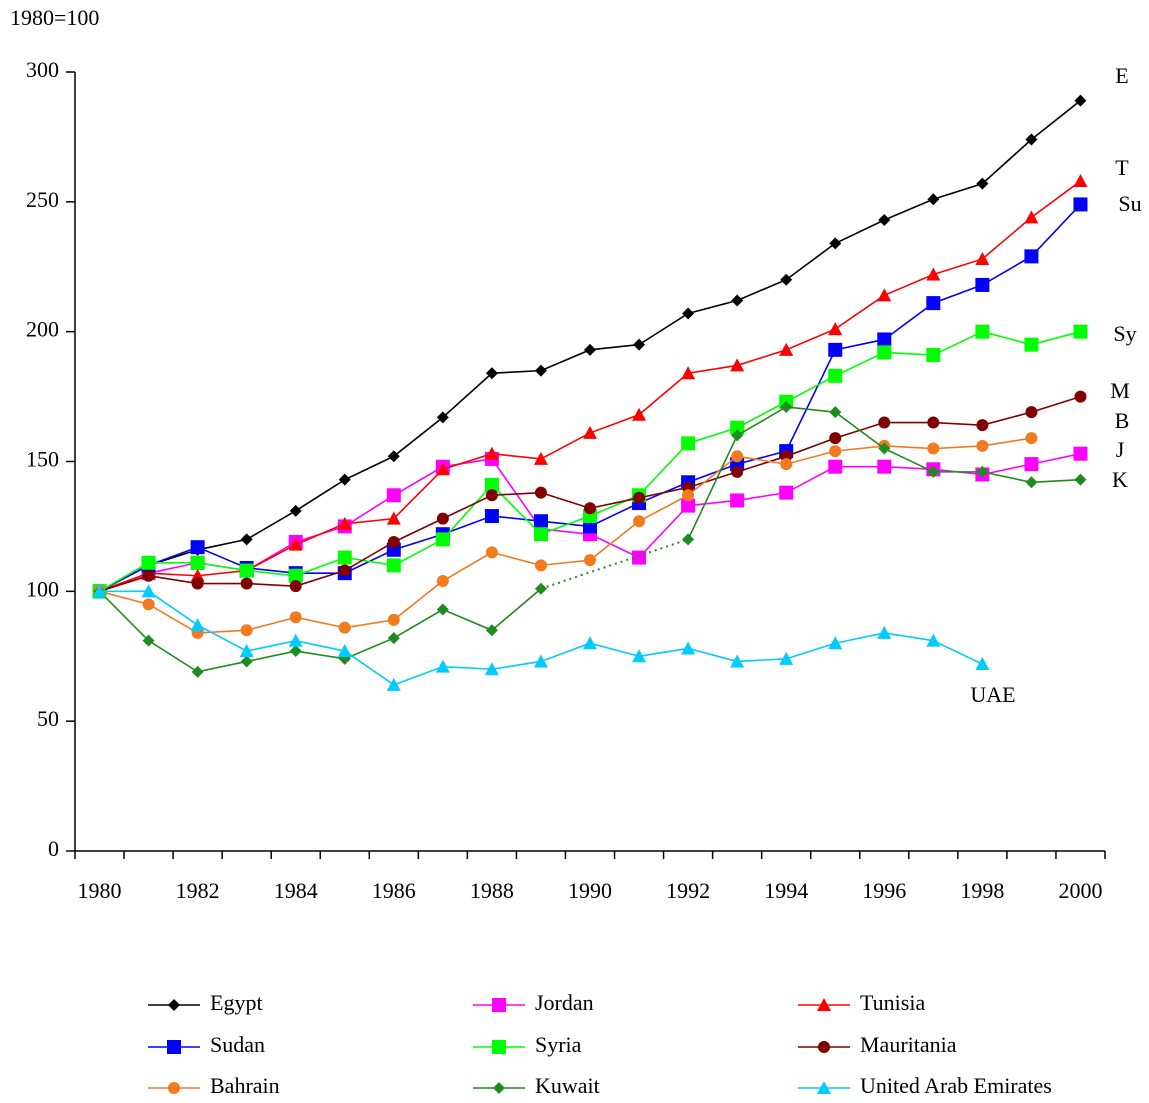 This screenshot has height=1103, width=1149. What do you see at coordinates (1122, 167) in the screenshot?
I see `annotation: T` at bounding box center [1122, 167].